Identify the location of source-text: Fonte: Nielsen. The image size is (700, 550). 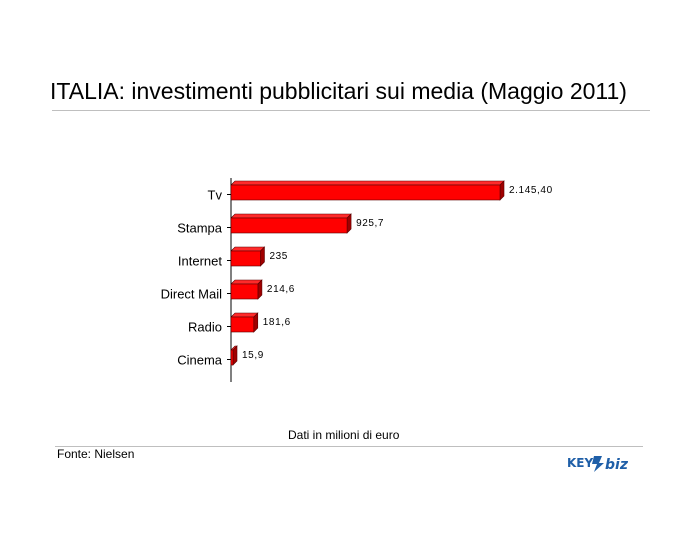
(96, 454).